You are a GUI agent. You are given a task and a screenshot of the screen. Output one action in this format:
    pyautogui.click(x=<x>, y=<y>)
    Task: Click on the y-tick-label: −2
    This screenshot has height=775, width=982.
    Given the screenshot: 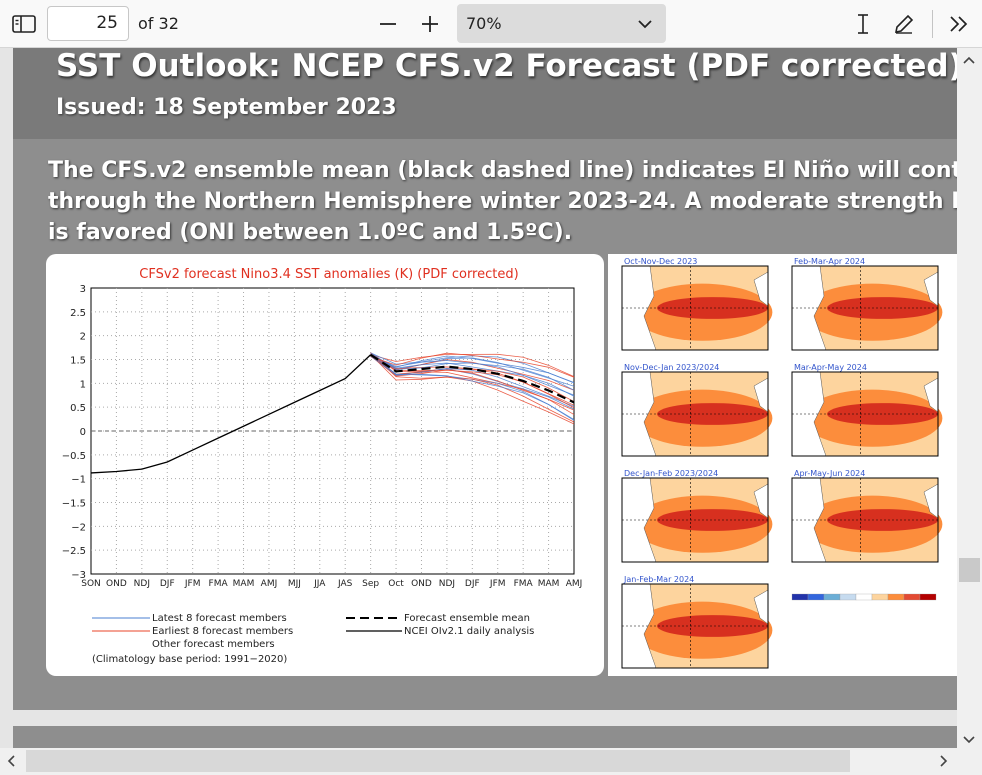 What is the action you would take?
    pyautogui.click(x=78, y=527)
    